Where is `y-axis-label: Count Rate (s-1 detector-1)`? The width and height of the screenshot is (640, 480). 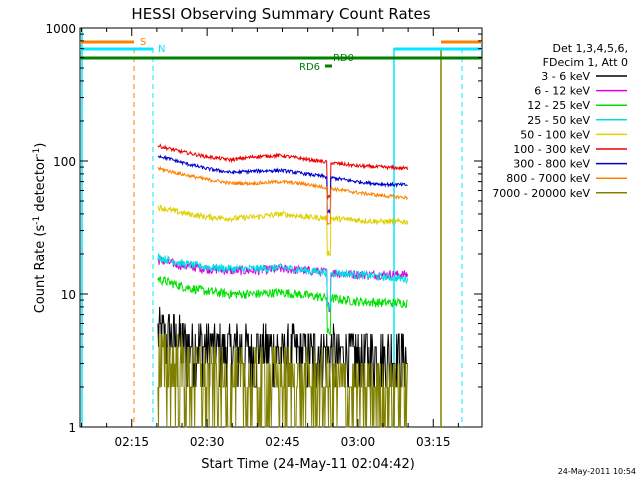
y-axis-label: Count Rate (s-1 detector-1) is located at coordinates (40, 228).